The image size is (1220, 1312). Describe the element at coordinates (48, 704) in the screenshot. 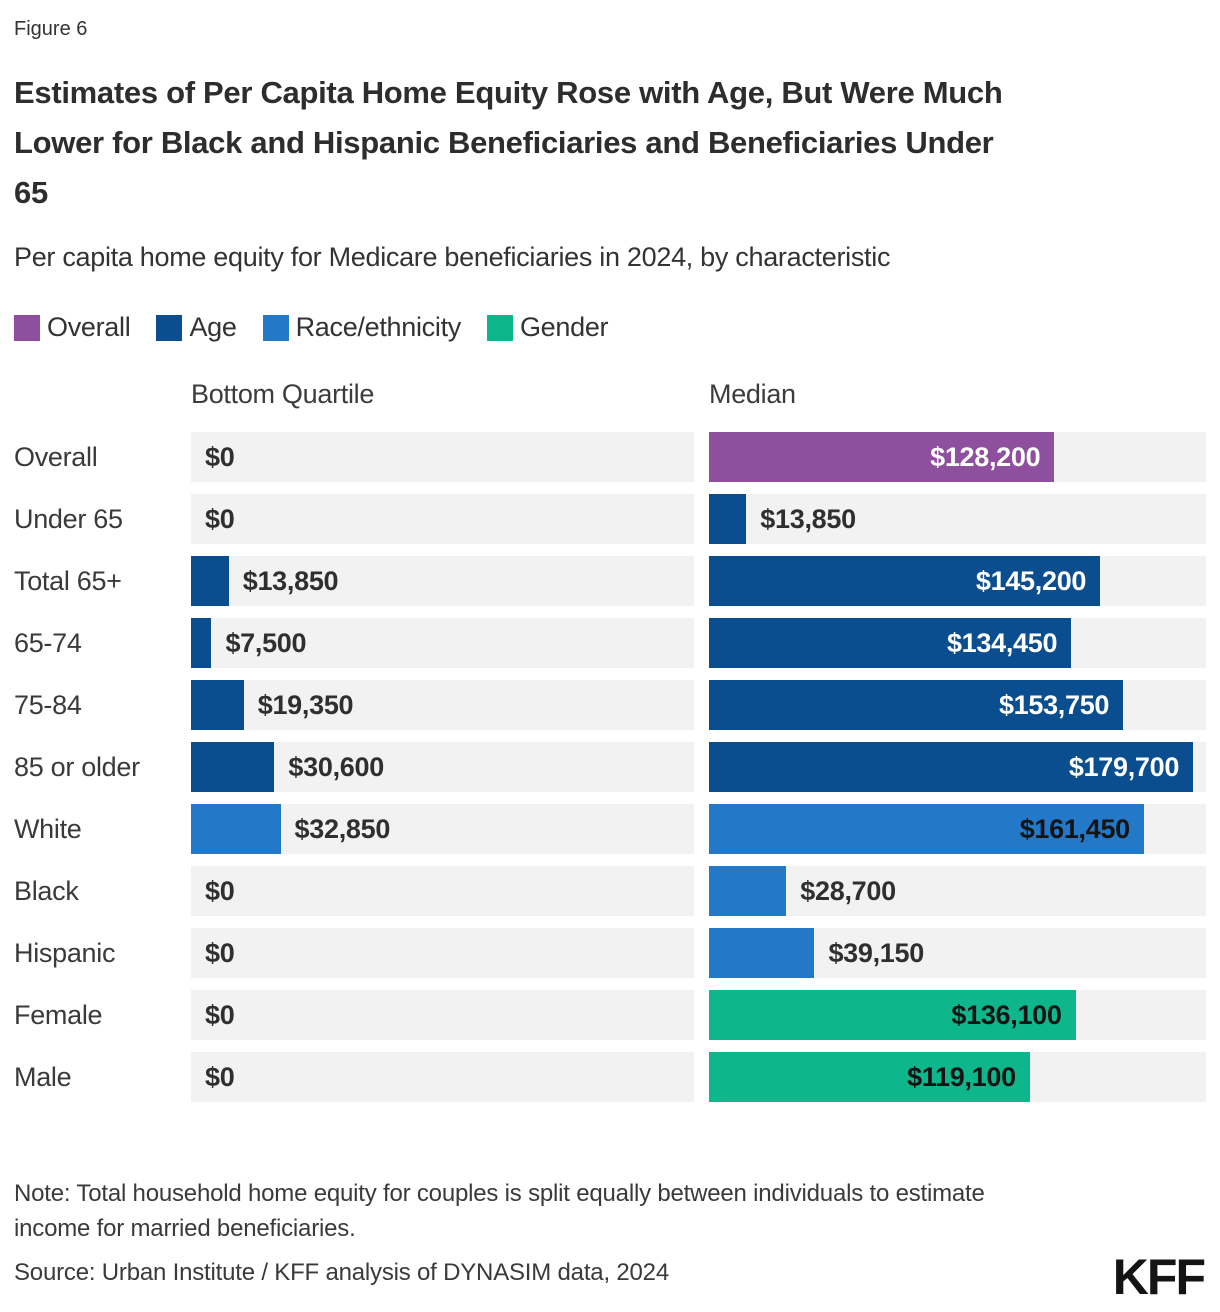

I see `row-label-75-84: 75-84` at that location.